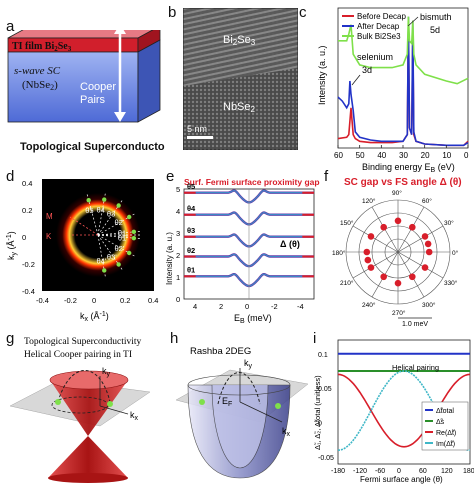 Image resolution: width=474 pixels, height=484 pixels. I want to click on panel-label-g: g, so click(10, 338).